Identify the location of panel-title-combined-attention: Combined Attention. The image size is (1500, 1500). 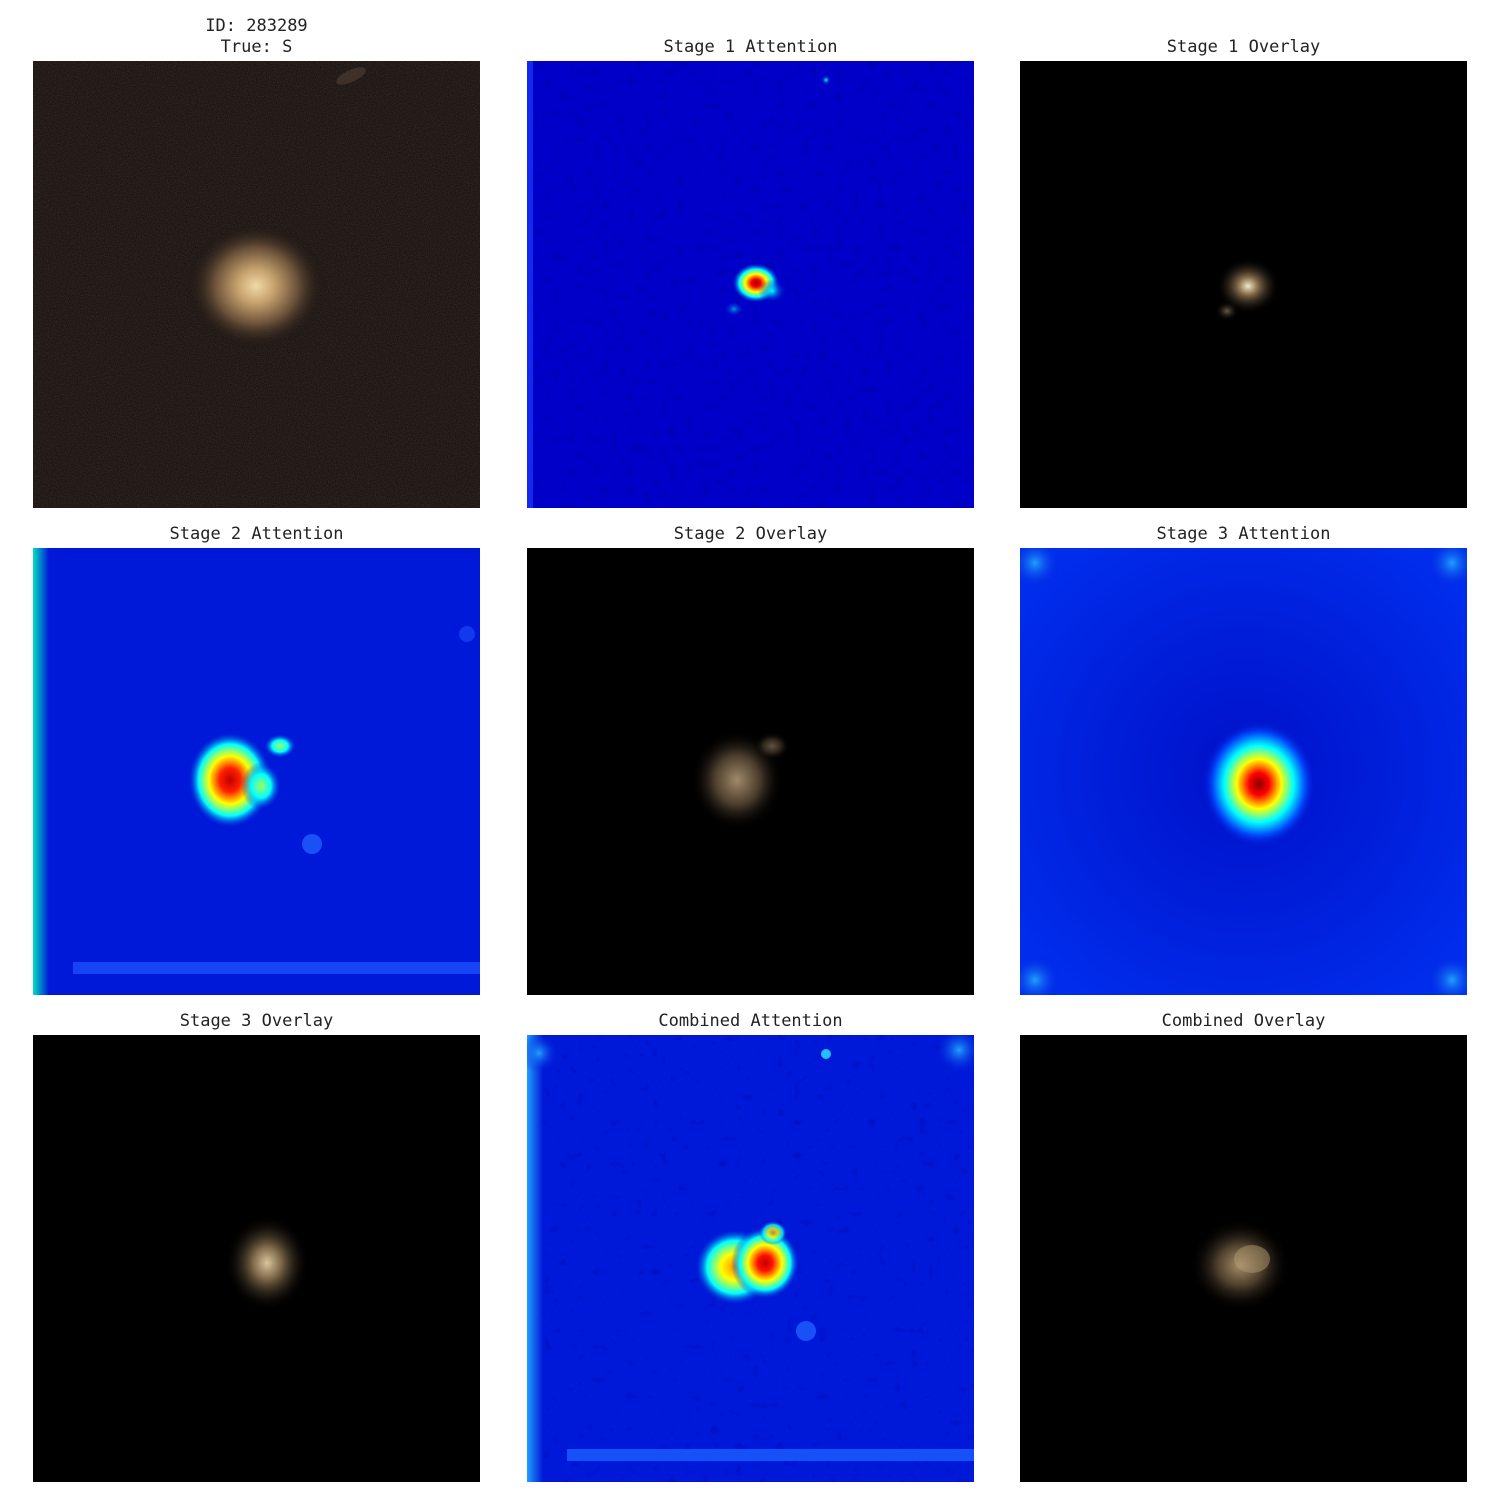
(750, 1021).